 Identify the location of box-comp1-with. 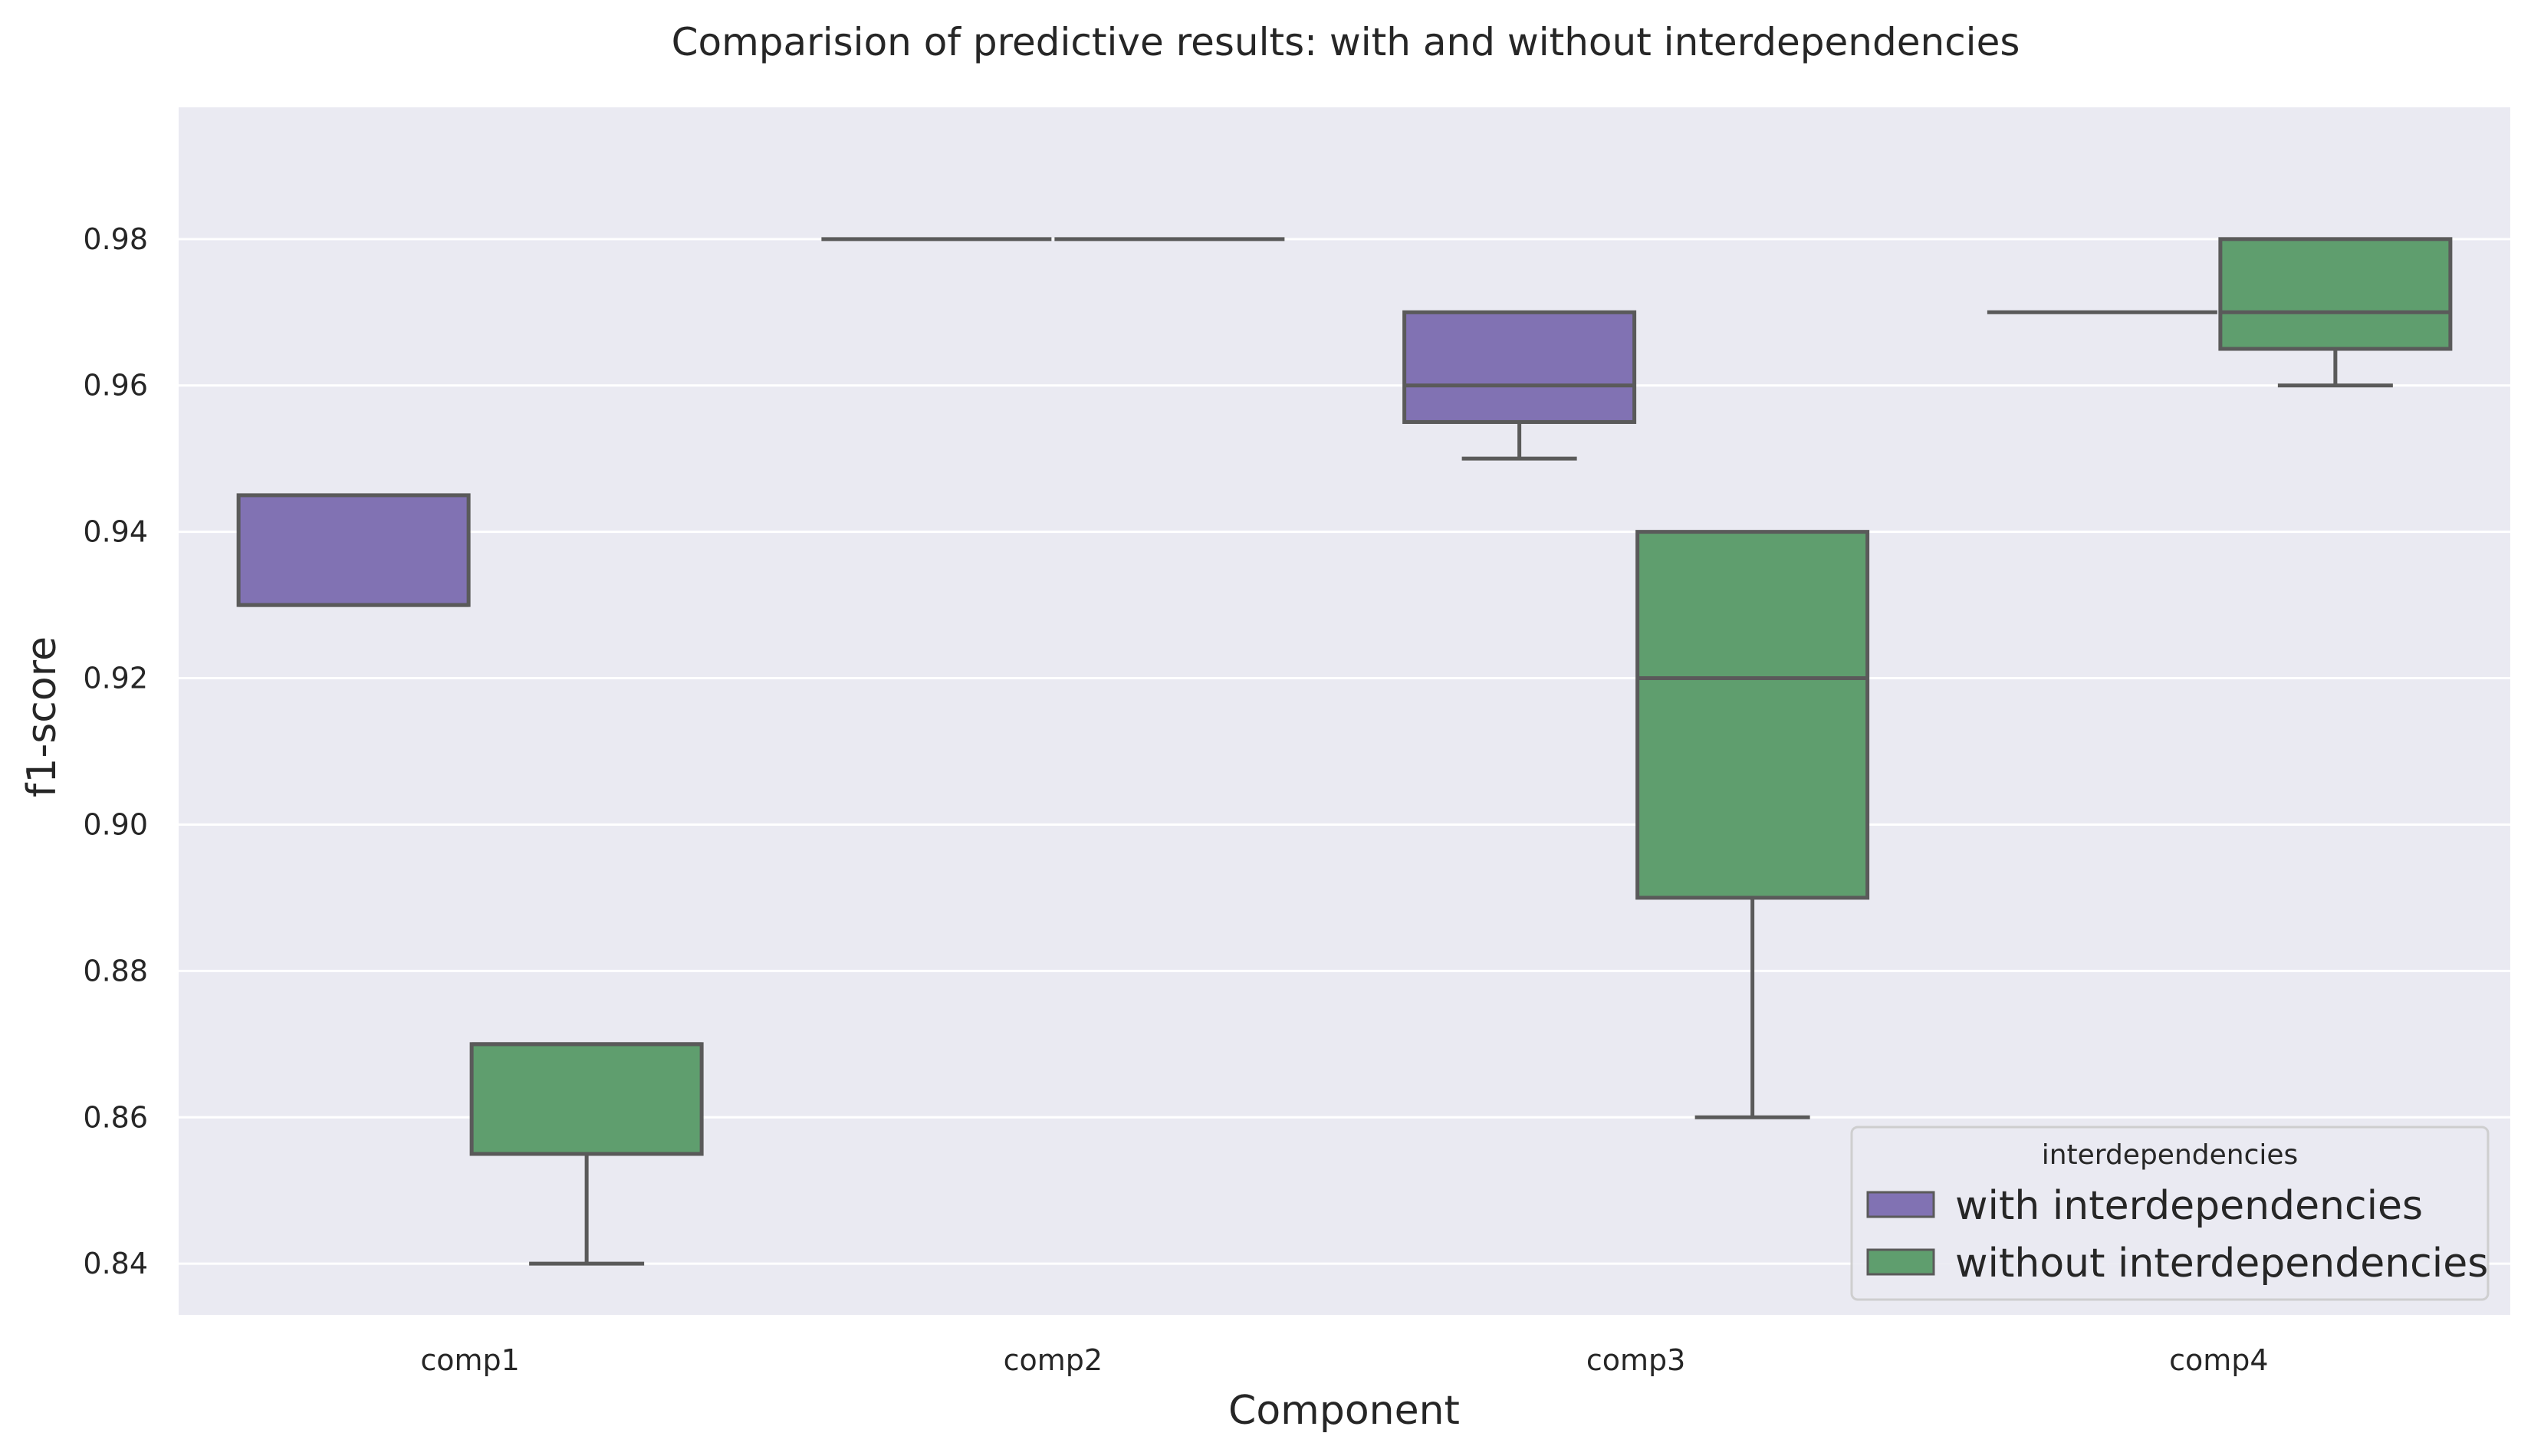
(353, 550).